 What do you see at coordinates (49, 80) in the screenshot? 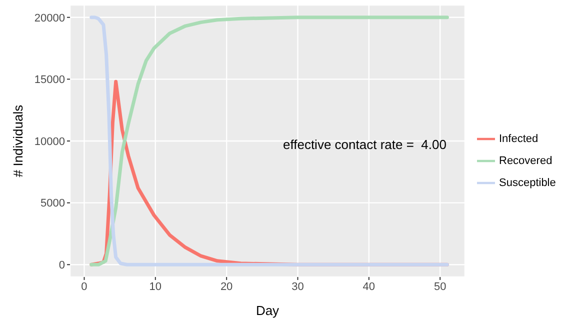
I see `y-tick-label: 15000` at bounding box center [49, 80].